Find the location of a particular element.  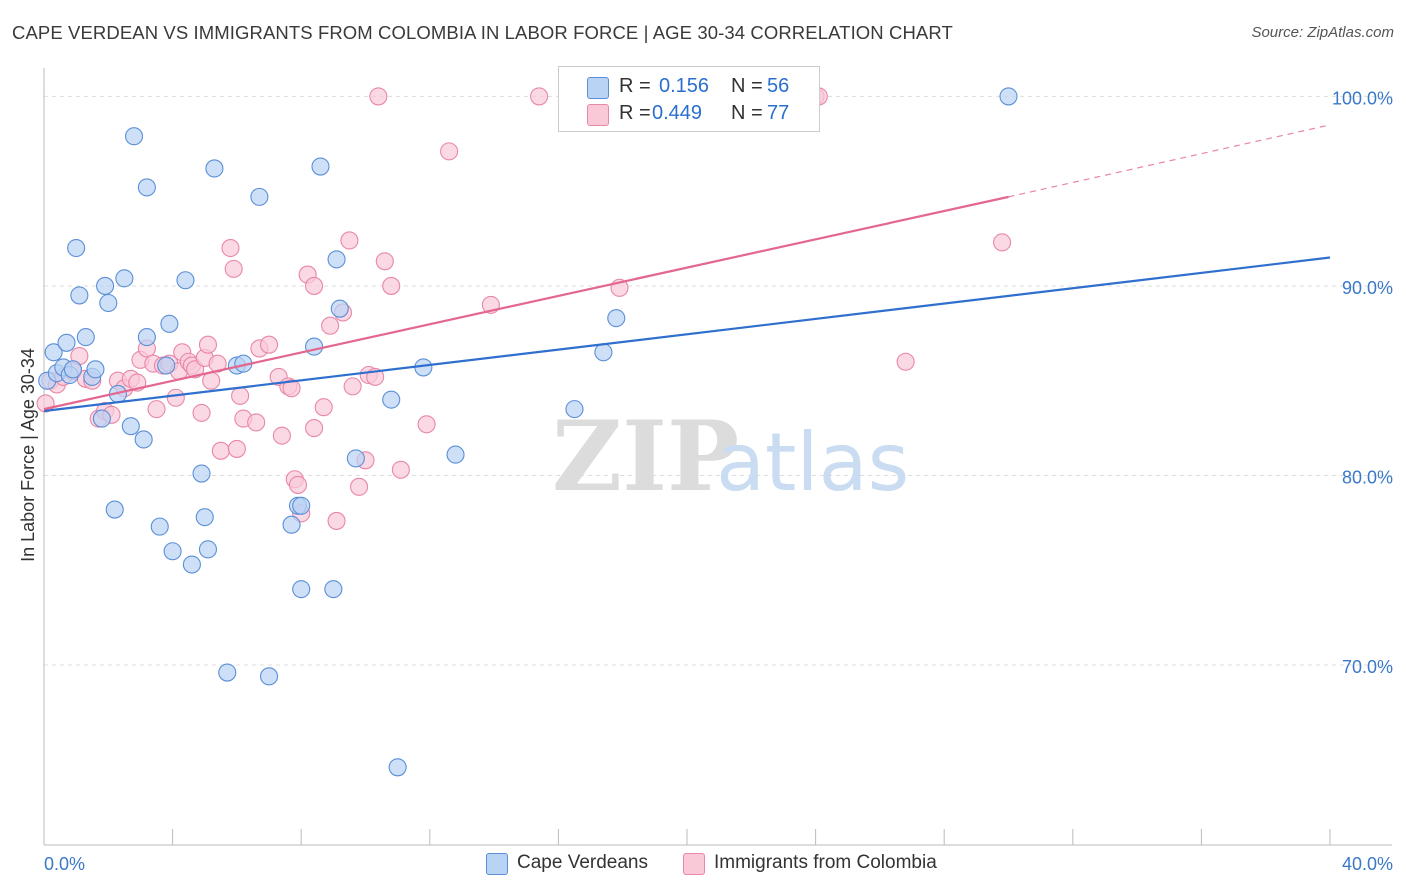

watermark: ZIP atlas is located at coordinates (730, 456).